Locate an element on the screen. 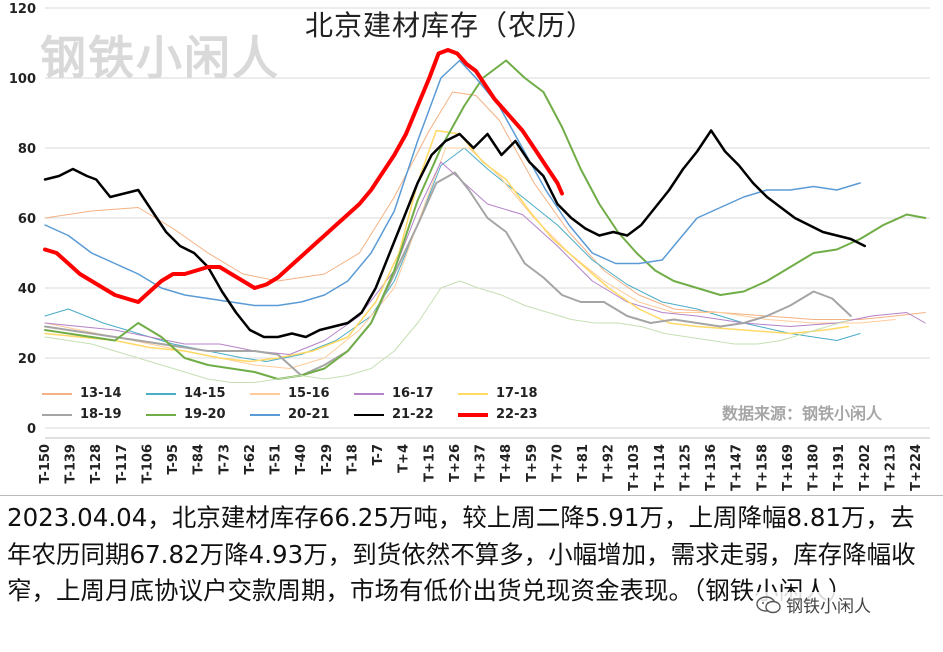 This screenshot has height=652, width=943. legend-item-19-20: 19-20 is located at coordinates (198, 414).